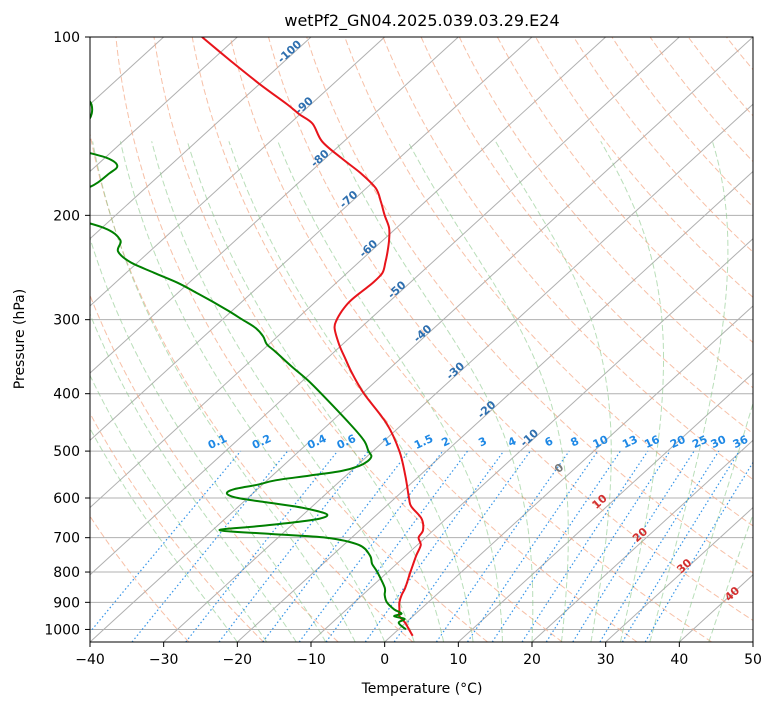 This screenshot has width=775, height=708. I want to click on x-tick-label: −40, so click(90, 660).